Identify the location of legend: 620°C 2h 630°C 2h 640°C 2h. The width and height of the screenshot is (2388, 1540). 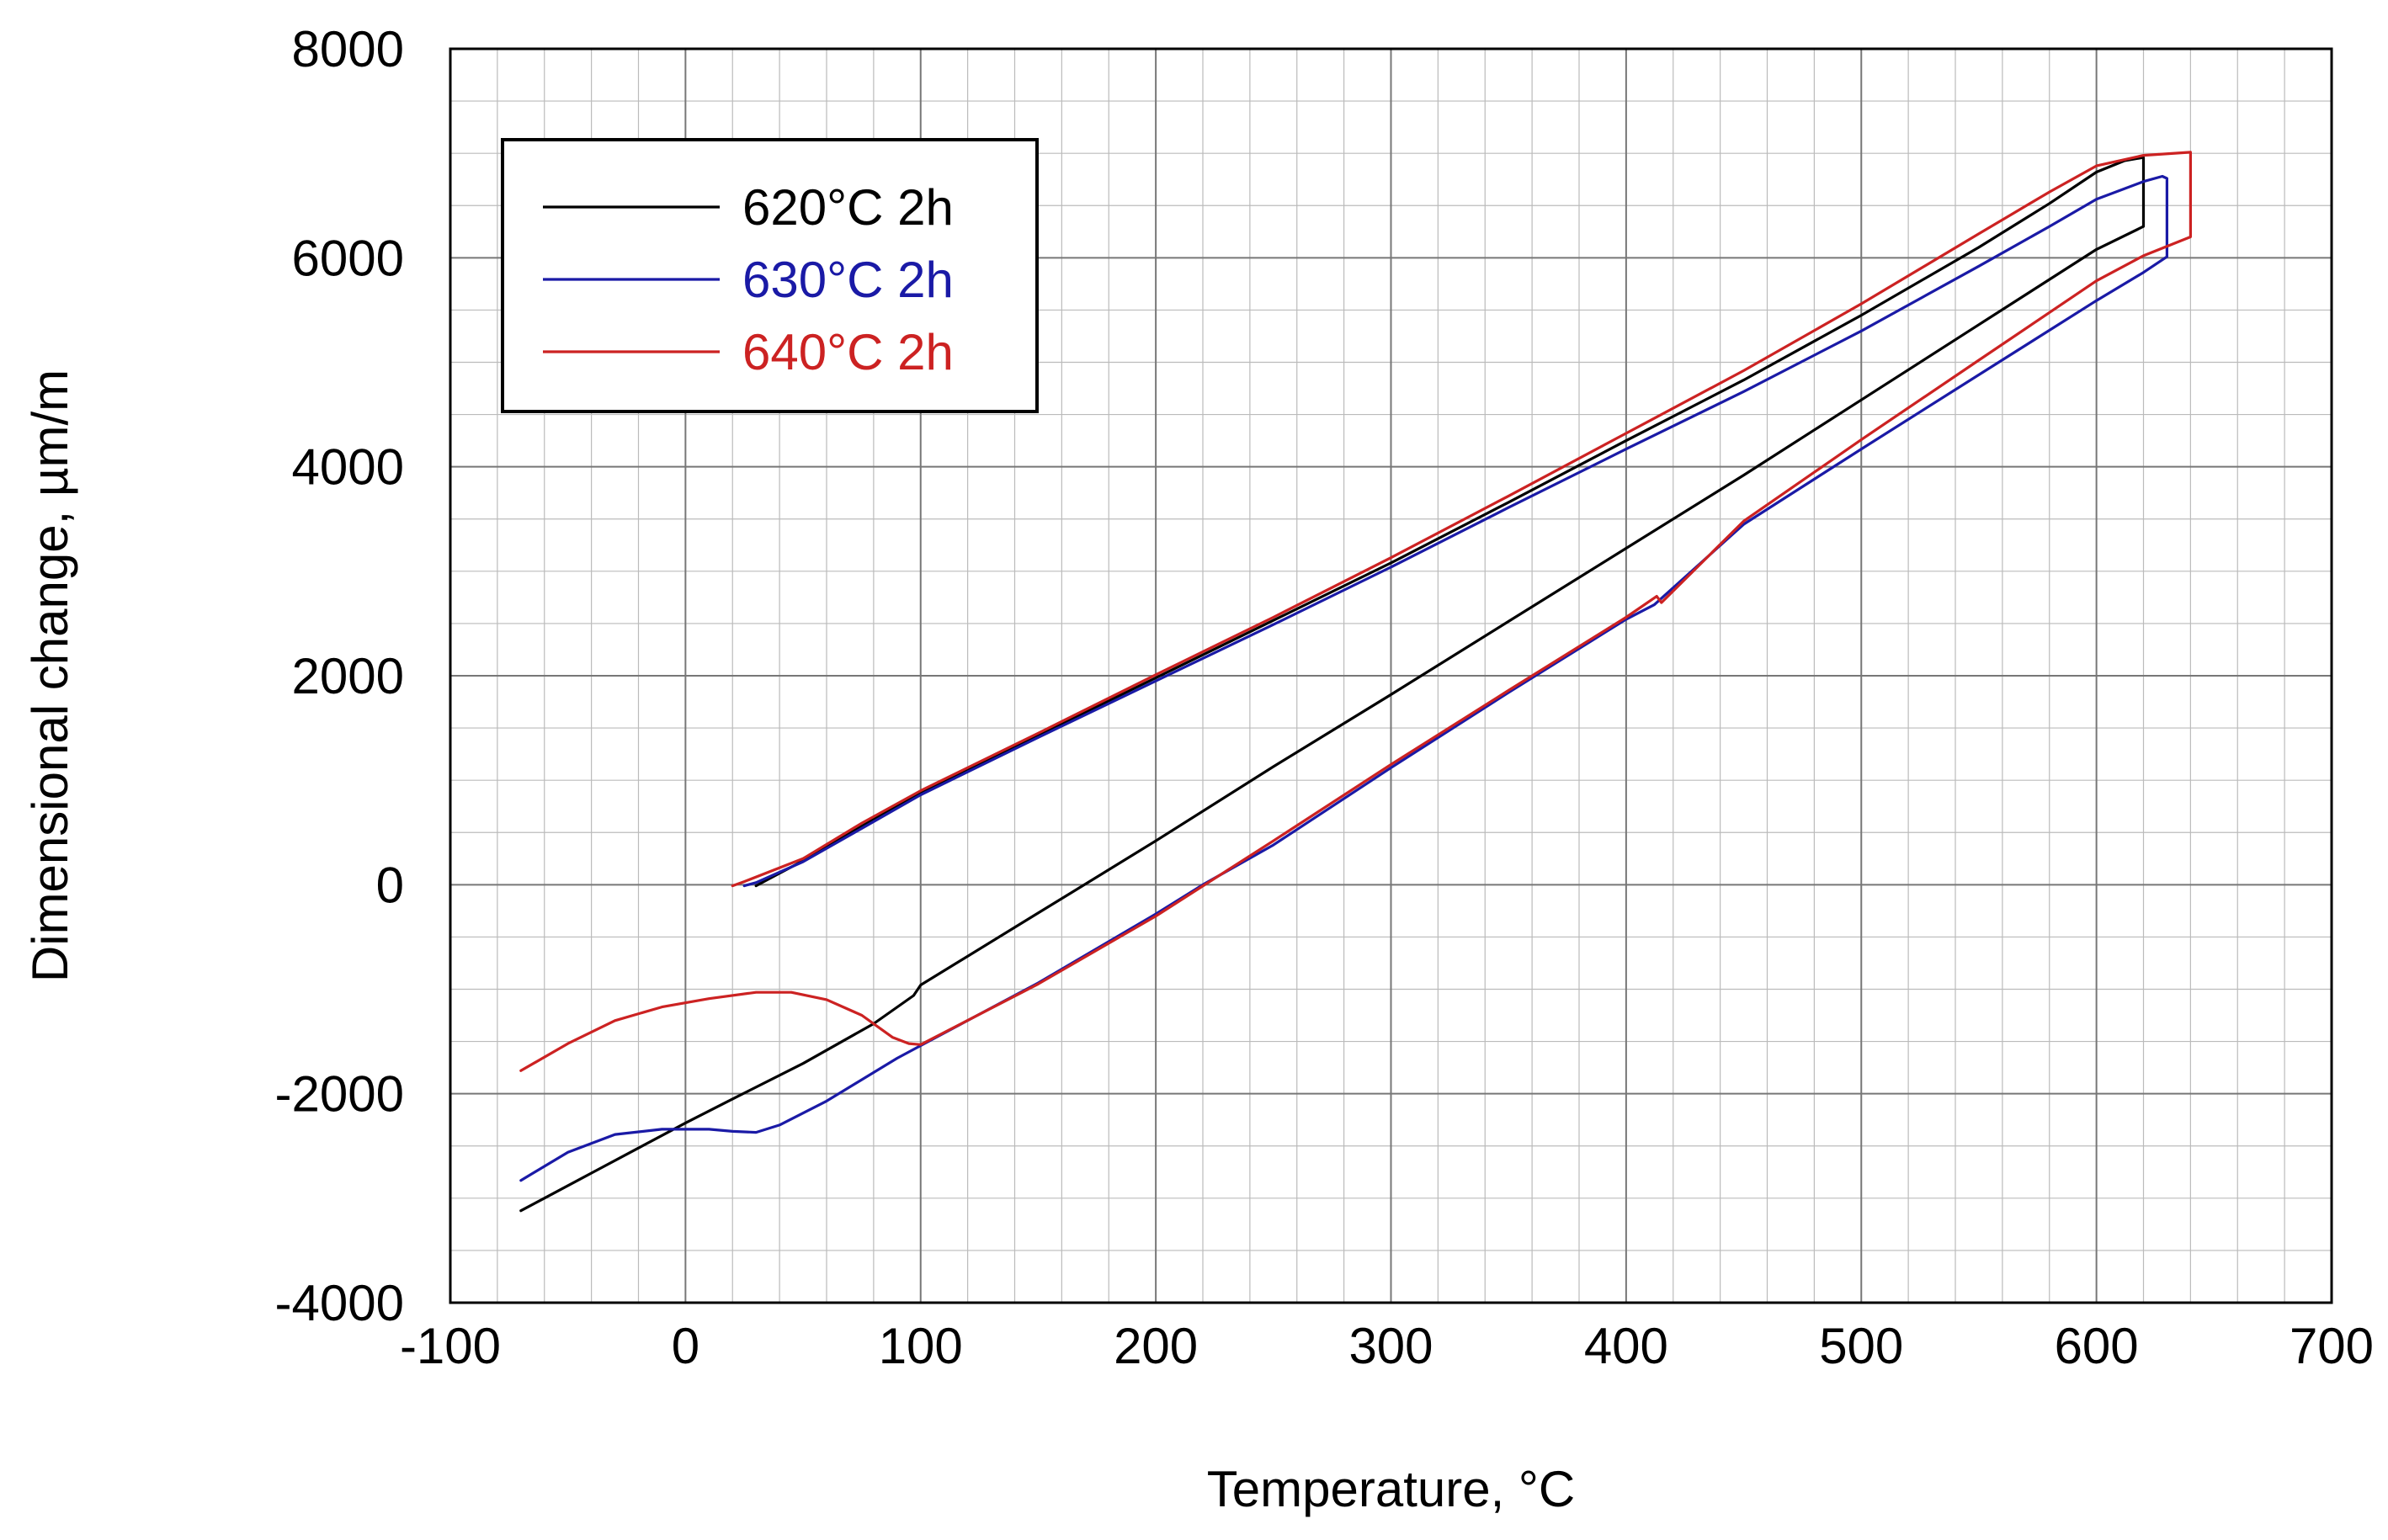
(770, 275).